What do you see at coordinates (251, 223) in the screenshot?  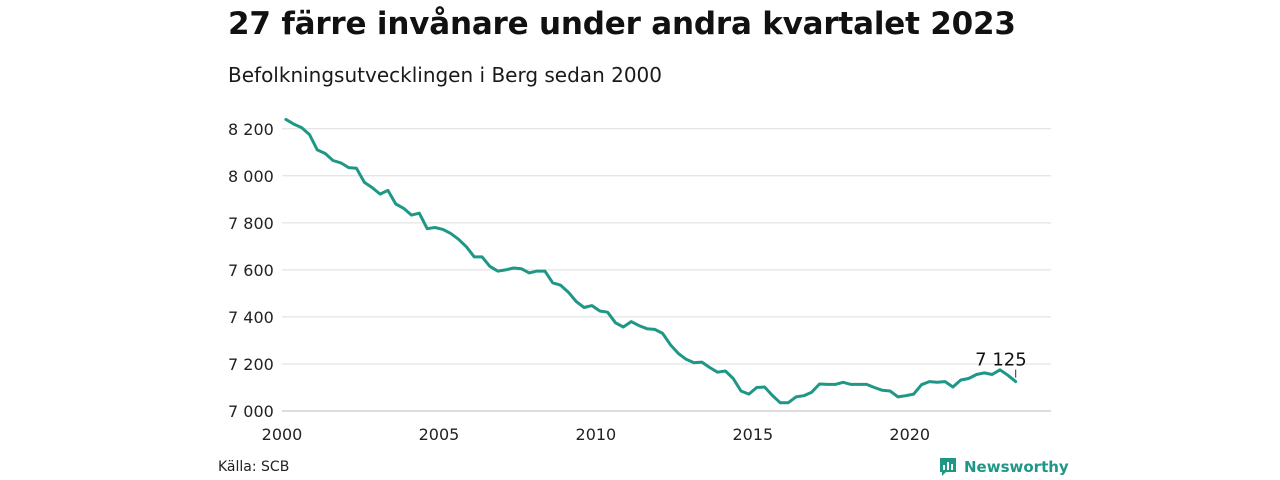 I see `y-tick-label: 7 800` at bounding box center [251, 223].